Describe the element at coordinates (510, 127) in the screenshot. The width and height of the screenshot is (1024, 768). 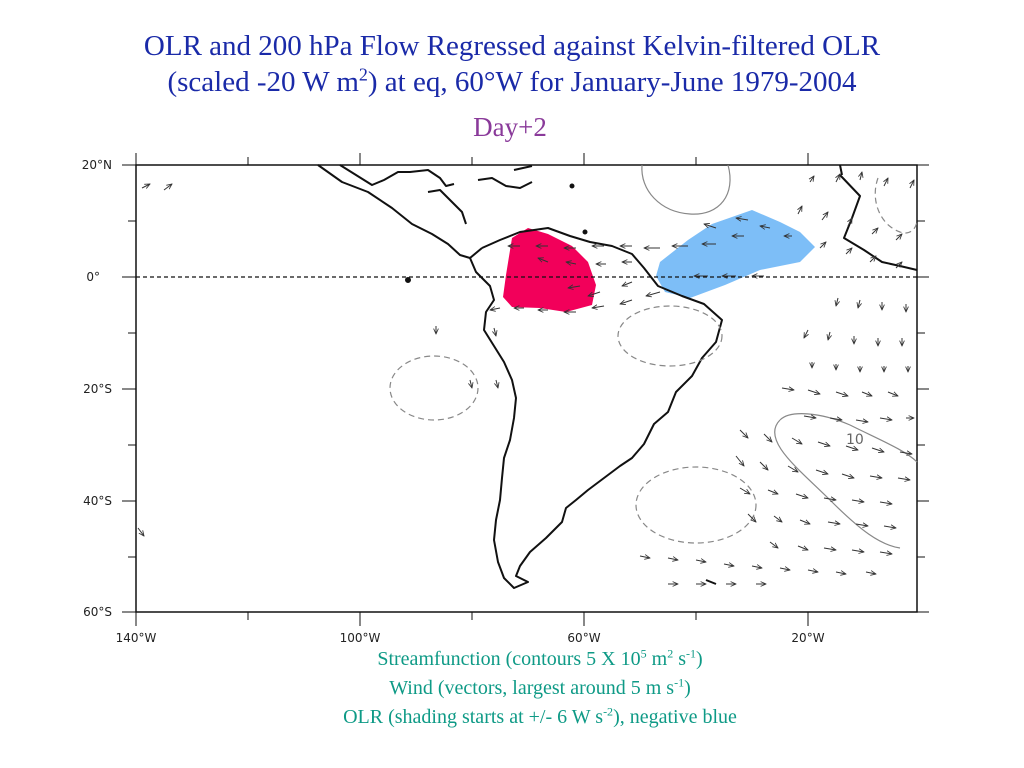
I see `day-label: Day+2` at that location.